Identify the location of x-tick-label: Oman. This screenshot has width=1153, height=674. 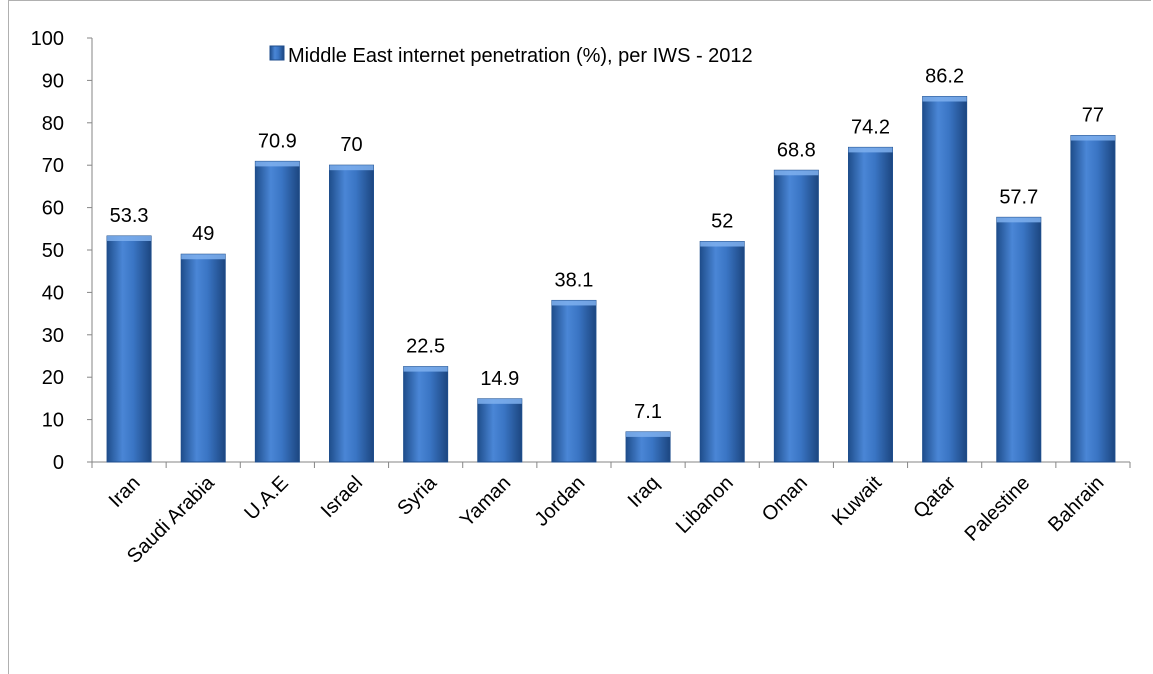
(785, 499).